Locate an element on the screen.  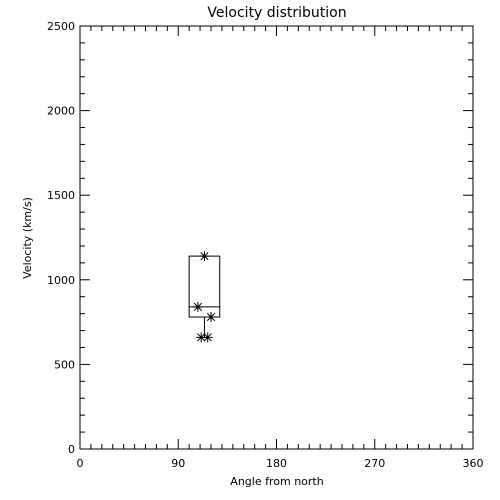
y-tick-label: 1500 is located at coordinates (61, 195).